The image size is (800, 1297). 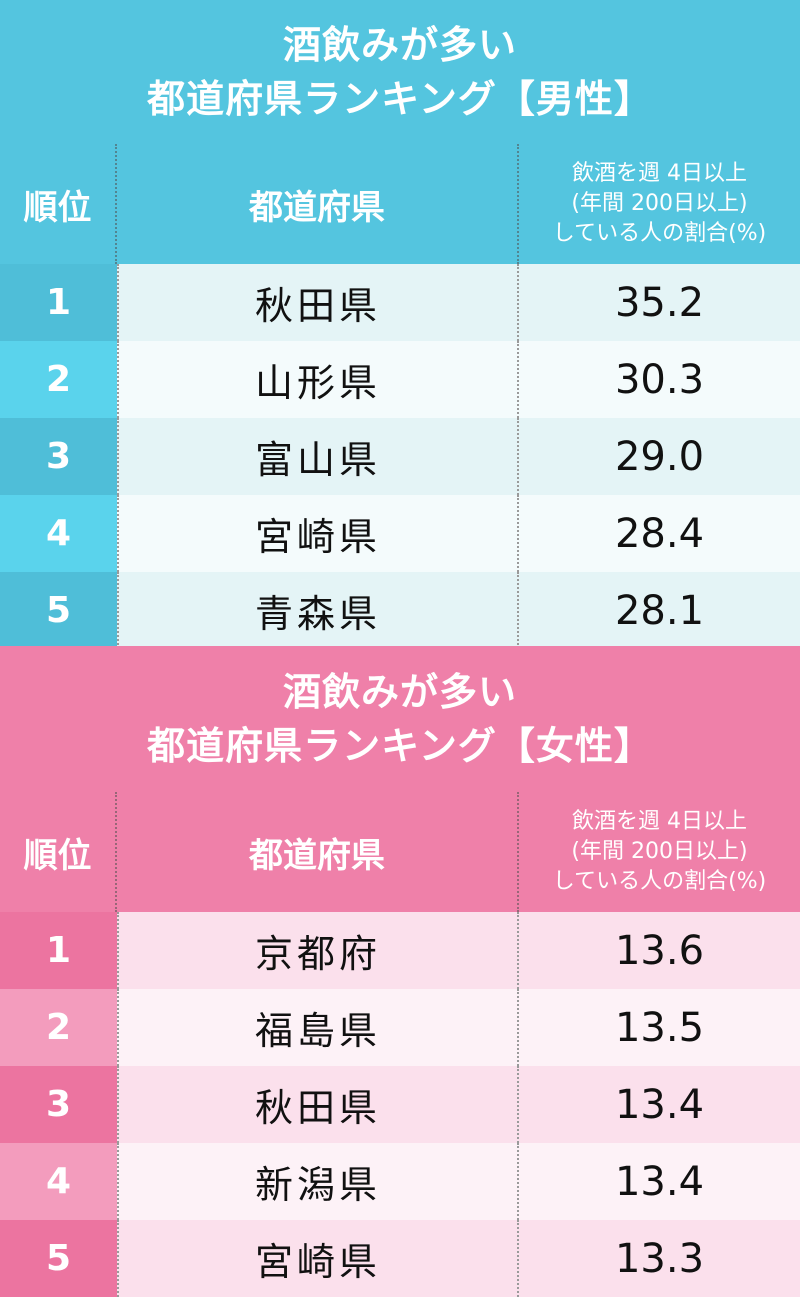 What do you see at coordinates (659, 379) in the screenshot?
I see `value-cell: 30.3` at bounding box center [659, 379].